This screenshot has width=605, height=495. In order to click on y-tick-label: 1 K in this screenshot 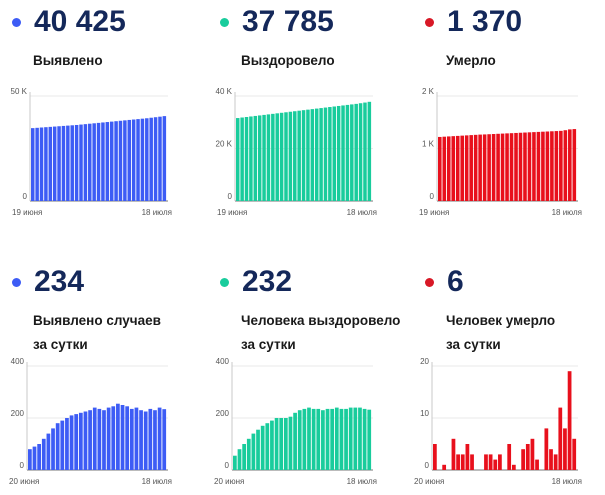, I will do `click(428, 144)`.